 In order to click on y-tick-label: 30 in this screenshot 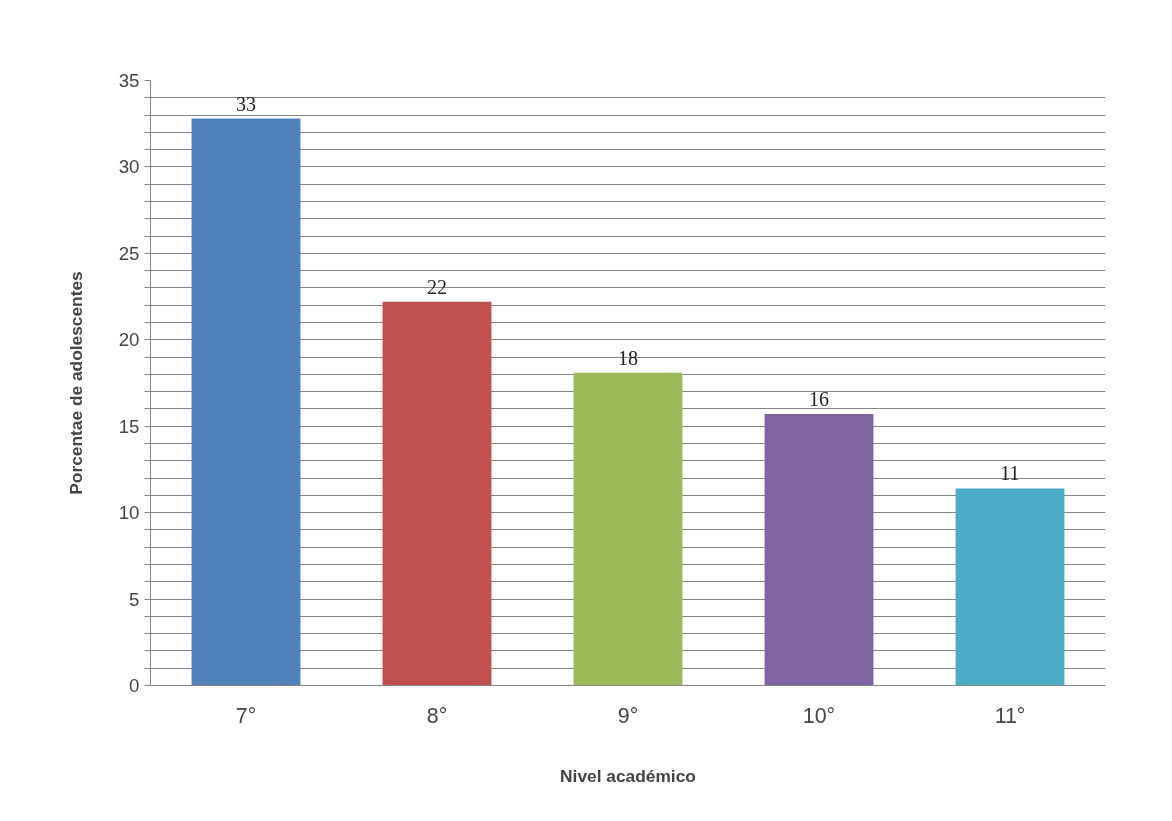, I will do `click(129, 167)`.